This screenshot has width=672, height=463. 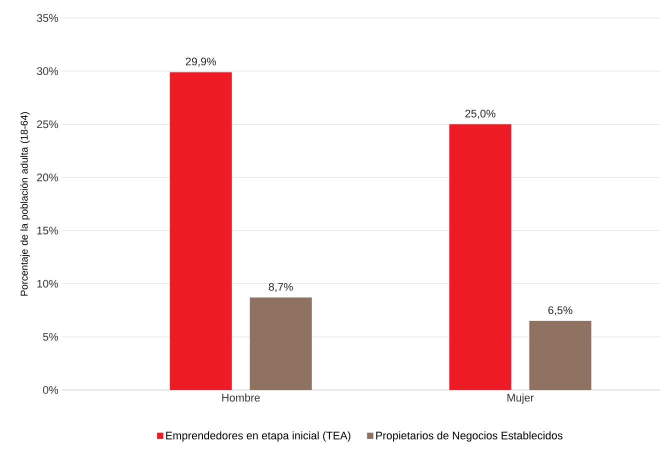 What do you see at coordinates (47, 178) in the screenshot?
I see `y-tick-label: 20%` at bounding box center [47, 178].